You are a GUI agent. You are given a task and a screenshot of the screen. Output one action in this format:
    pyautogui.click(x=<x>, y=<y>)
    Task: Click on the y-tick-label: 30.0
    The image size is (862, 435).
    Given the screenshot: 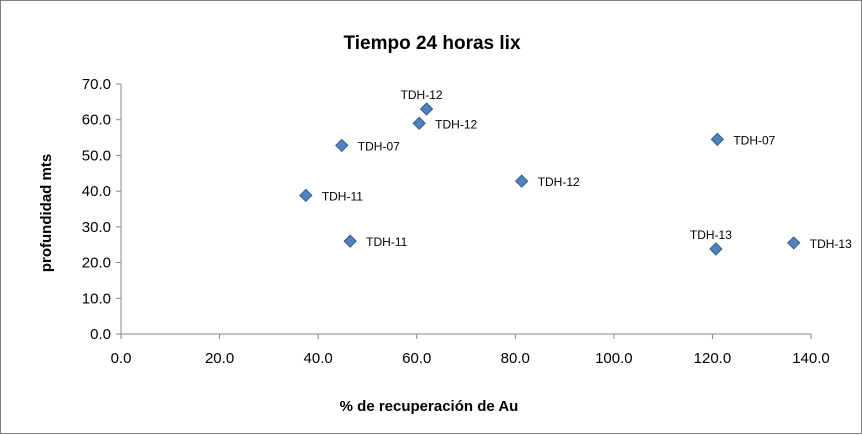 What is the action you would take?
    pyautogui.click(x=96, y=227)
    